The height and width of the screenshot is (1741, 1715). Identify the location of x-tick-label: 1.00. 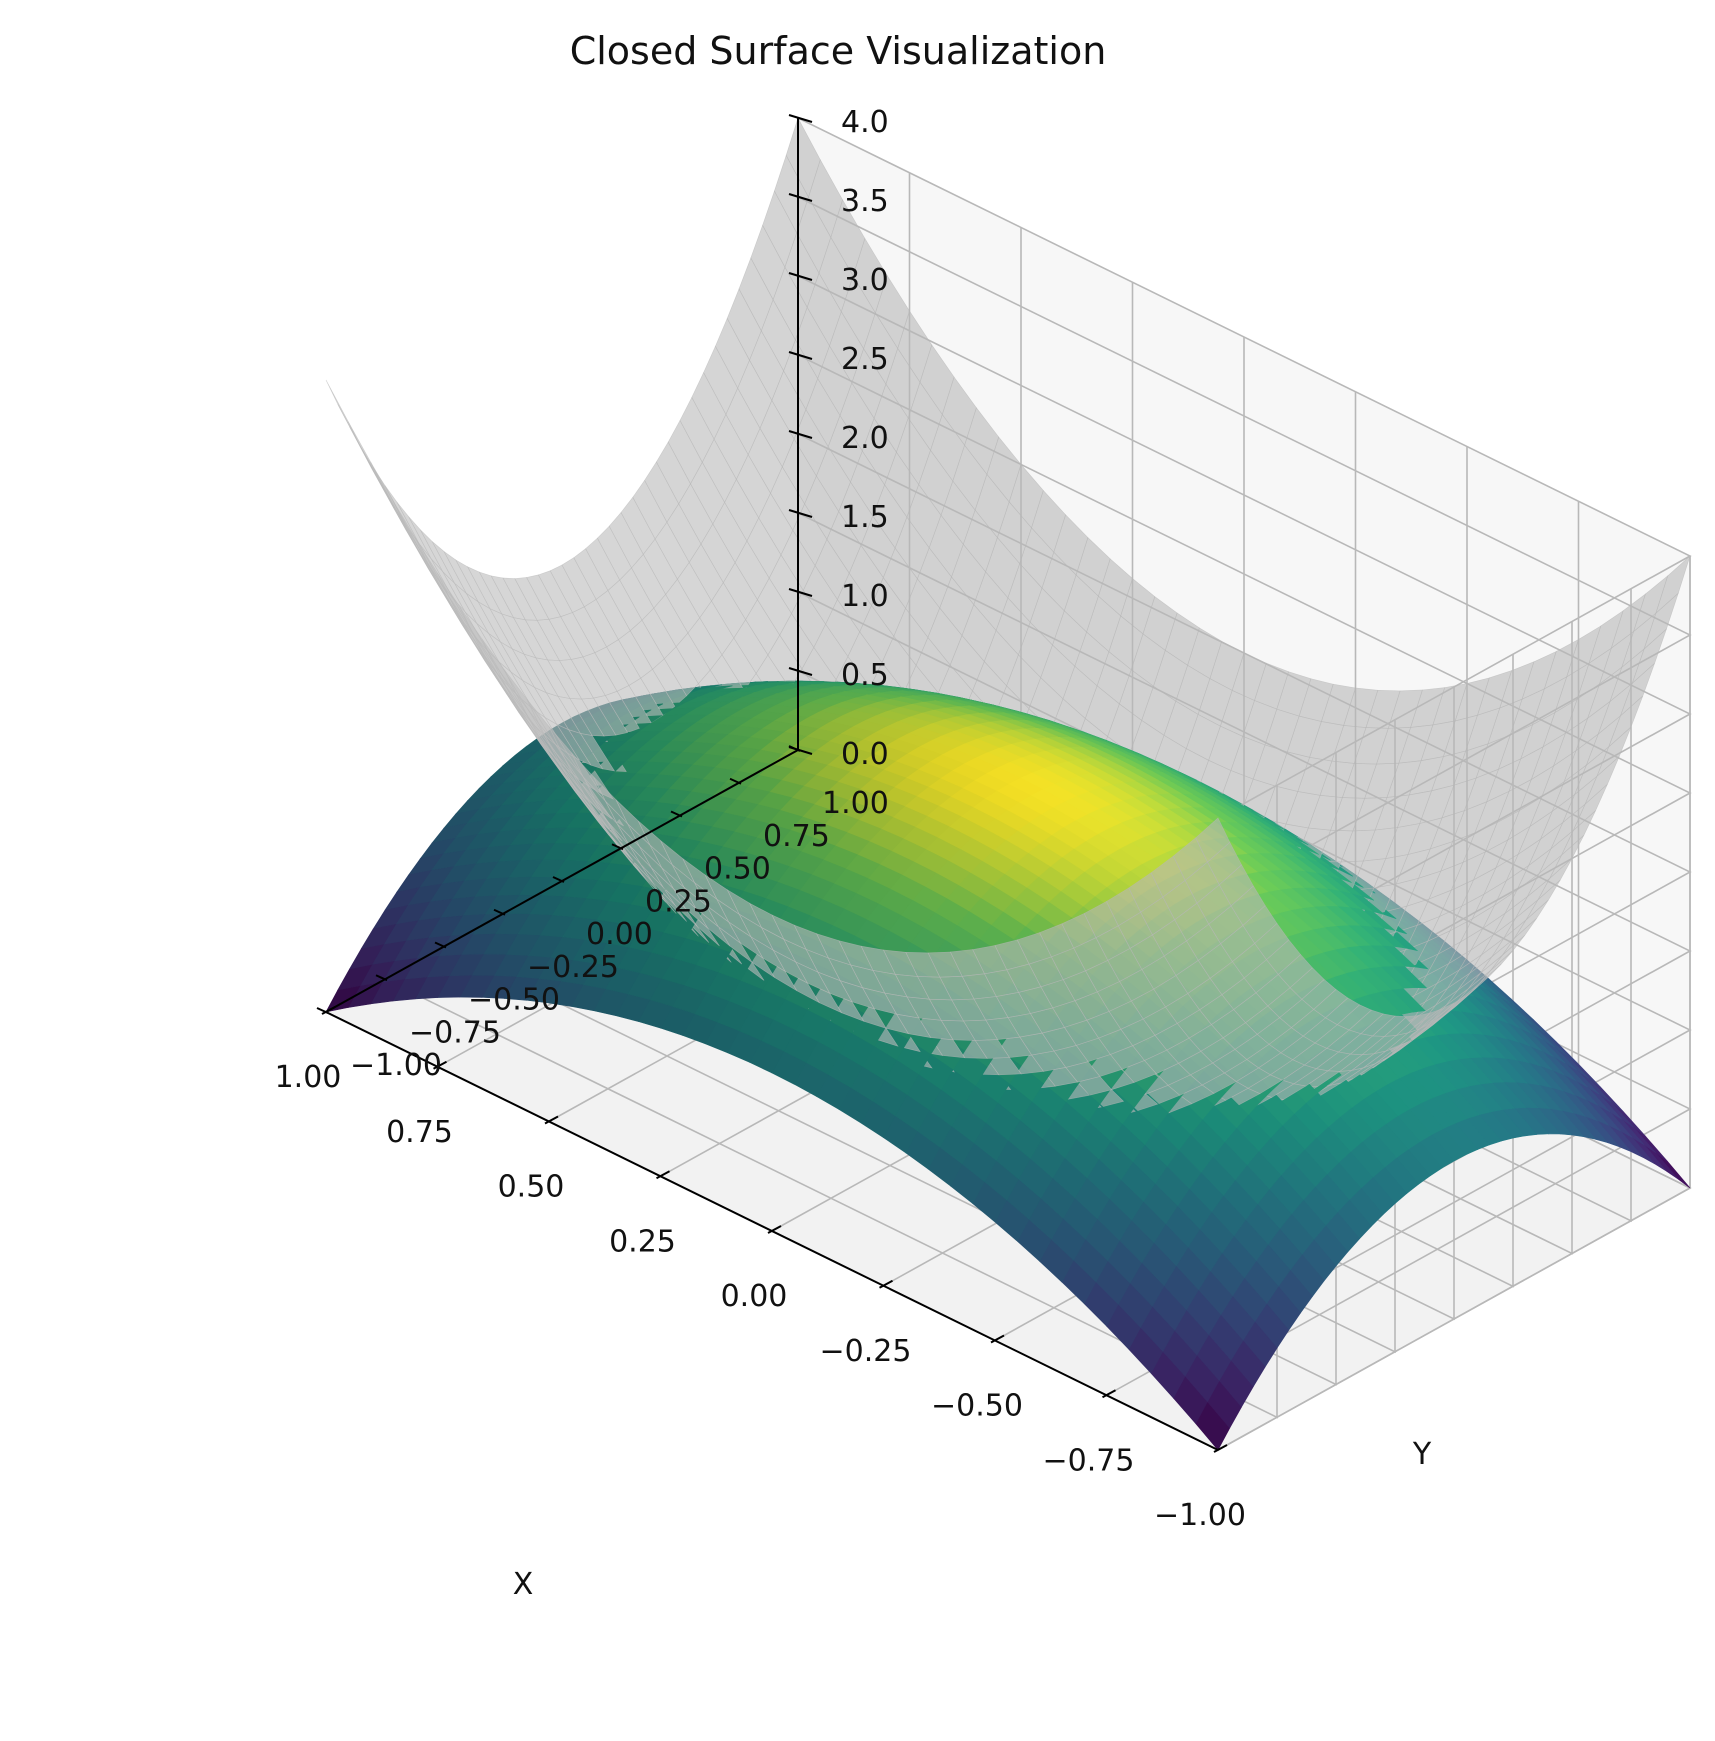
(308, 1077).